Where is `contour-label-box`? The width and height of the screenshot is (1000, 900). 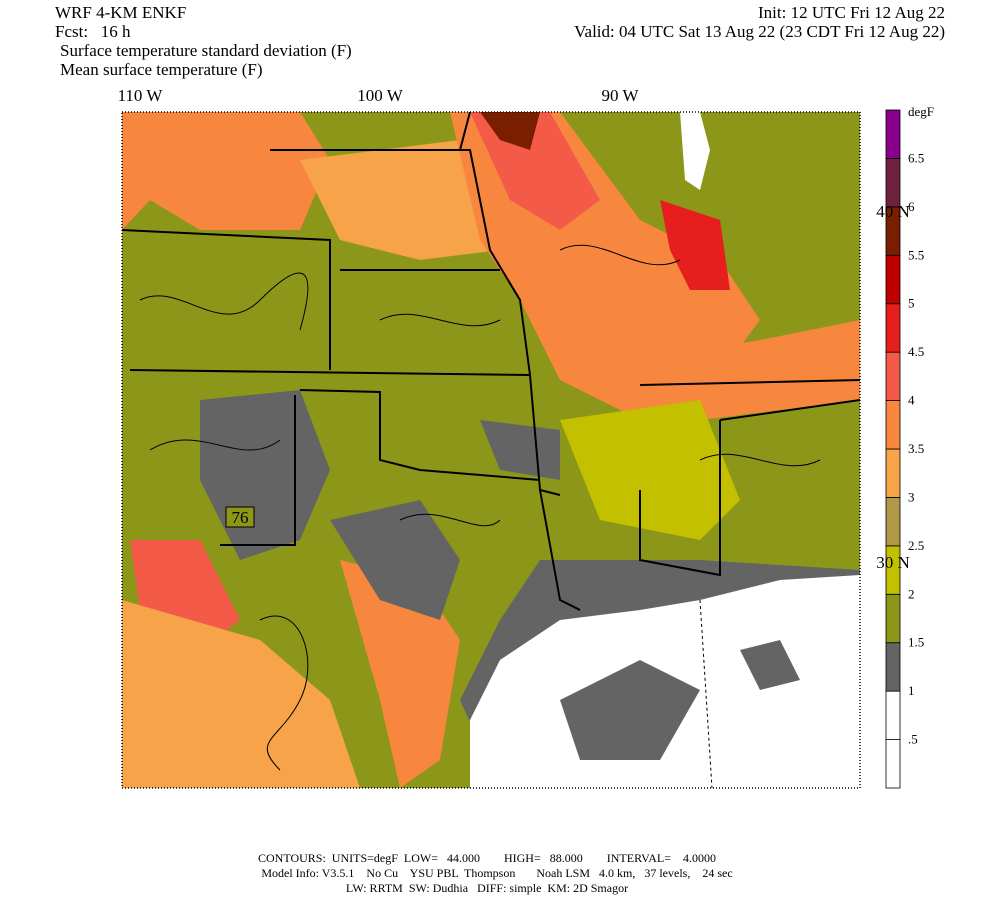 contour-label-box is located at coordinates (240, 517).